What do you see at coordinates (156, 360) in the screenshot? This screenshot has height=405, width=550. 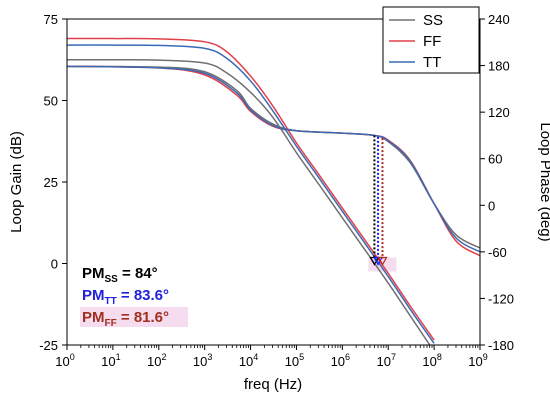 I see `x-tick-label-2: 10²` at bounding box center [156, 360].